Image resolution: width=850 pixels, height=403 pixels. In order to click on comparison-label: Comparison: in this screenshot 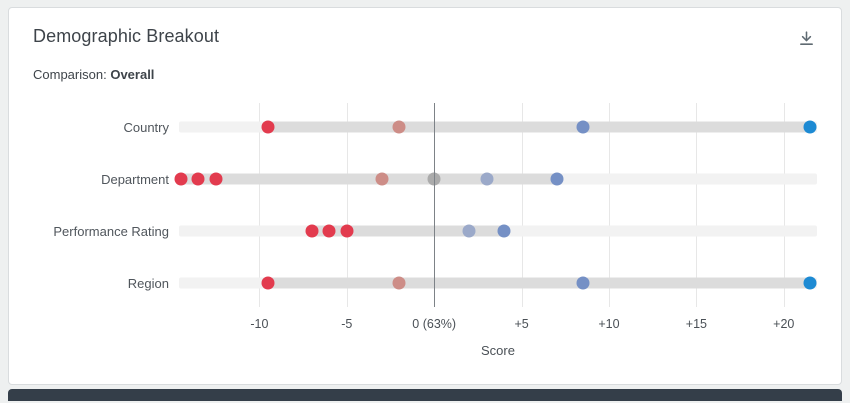, I will do `click(70, 74)`.